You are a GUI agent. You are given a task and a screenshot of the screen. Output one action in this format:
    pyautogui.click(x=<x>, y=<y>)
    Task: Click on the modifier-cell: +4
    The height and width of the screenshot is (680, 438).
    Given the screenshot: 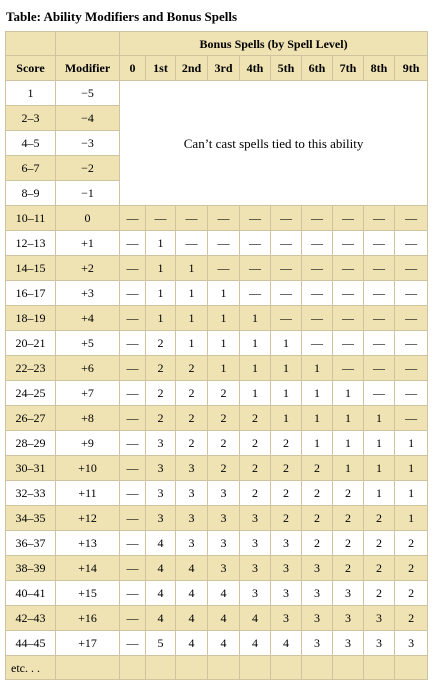 What is the action you would take?
    pyautogui.click(x=87, y=318)
    